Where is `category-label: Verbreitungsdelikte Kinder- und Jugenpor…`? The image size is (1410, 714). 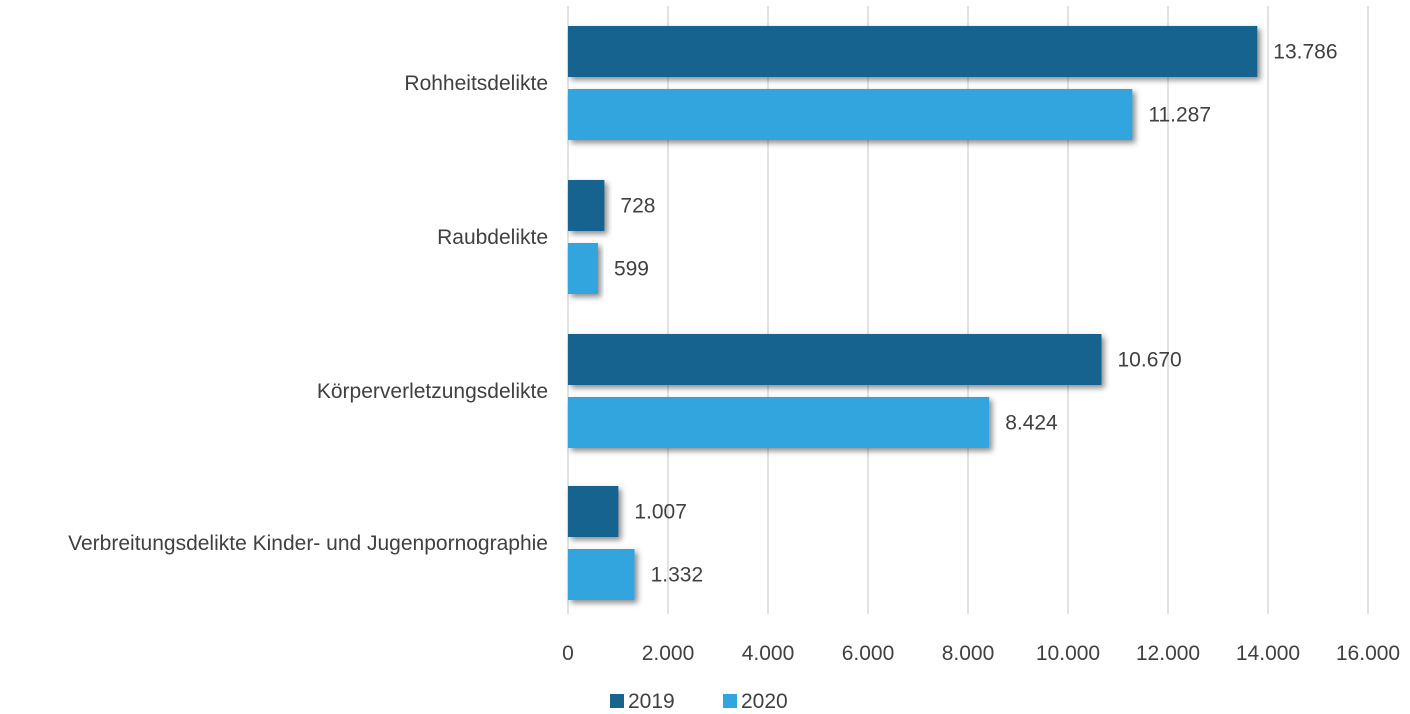 category-label: Verbreitungsdelikte Kinder- und Jugenpor… is located at coordinates (308, 543).